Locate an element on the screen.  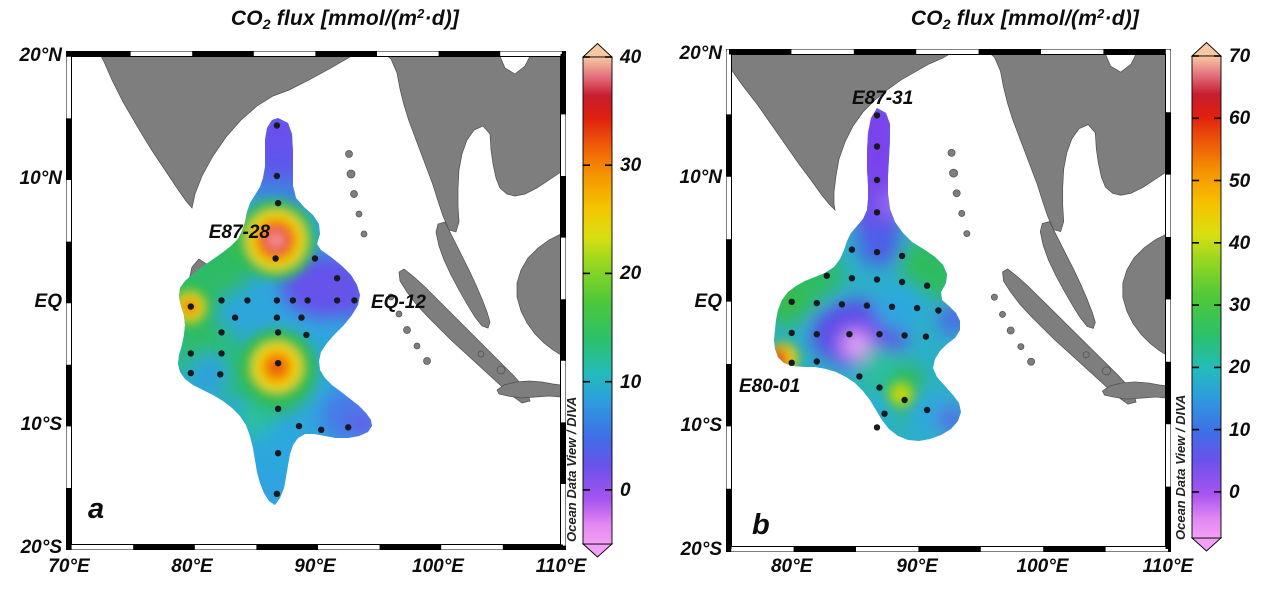
panel-b-title: CO2 flux [mmol/(m2·d)] is located at coordinates (1021, 19).